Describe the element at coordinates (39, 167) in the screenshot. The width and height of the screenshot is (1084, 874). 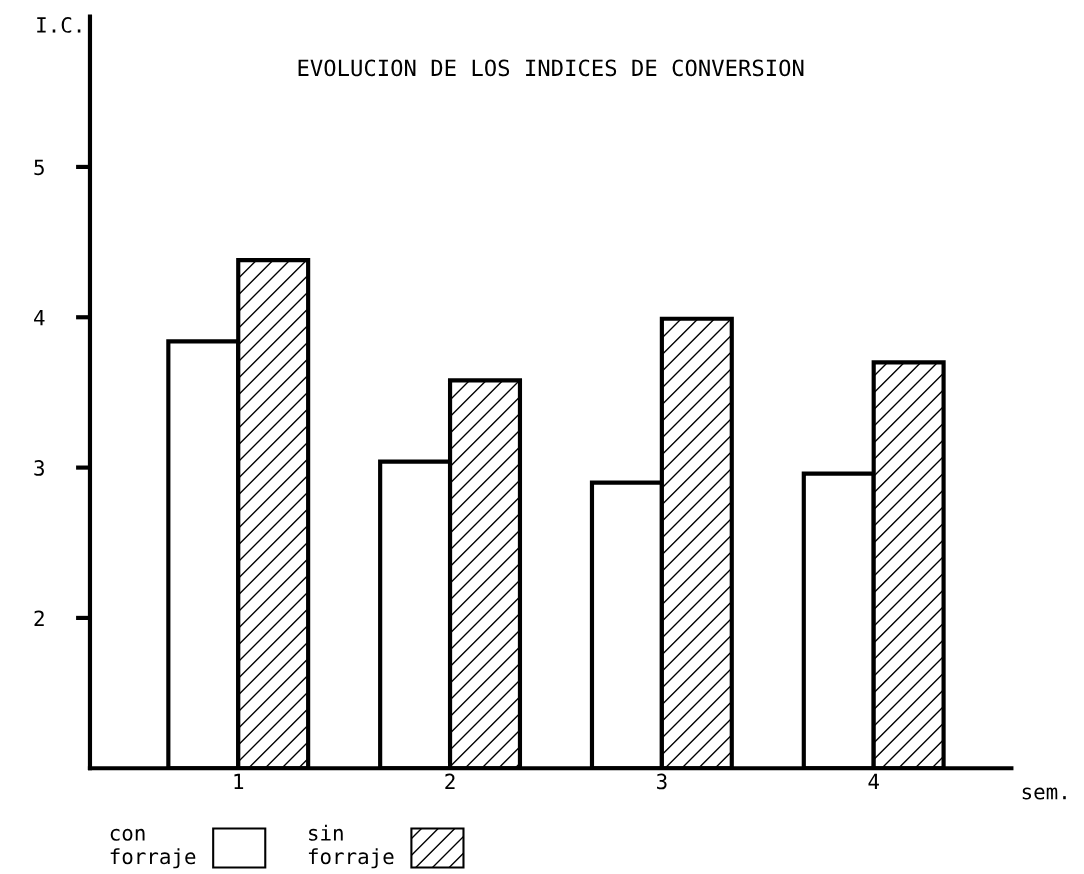
I see `y-tick-label: 5` at that location.